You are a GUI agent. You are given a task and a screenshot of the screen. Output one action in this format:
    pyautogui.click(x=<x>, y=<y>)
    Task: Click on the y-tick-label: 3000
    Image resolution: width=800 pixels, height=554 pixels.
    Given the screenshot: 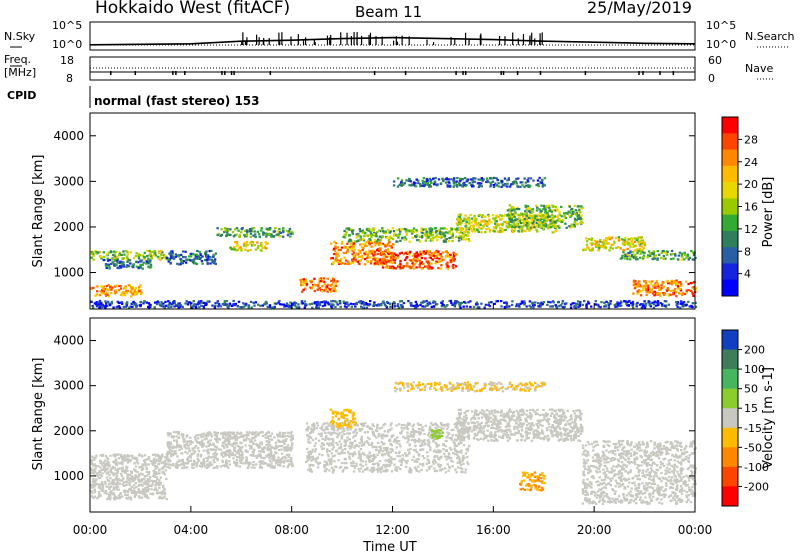 What is the action you would take?
    pyautogui.click(x=68, y=181)
    